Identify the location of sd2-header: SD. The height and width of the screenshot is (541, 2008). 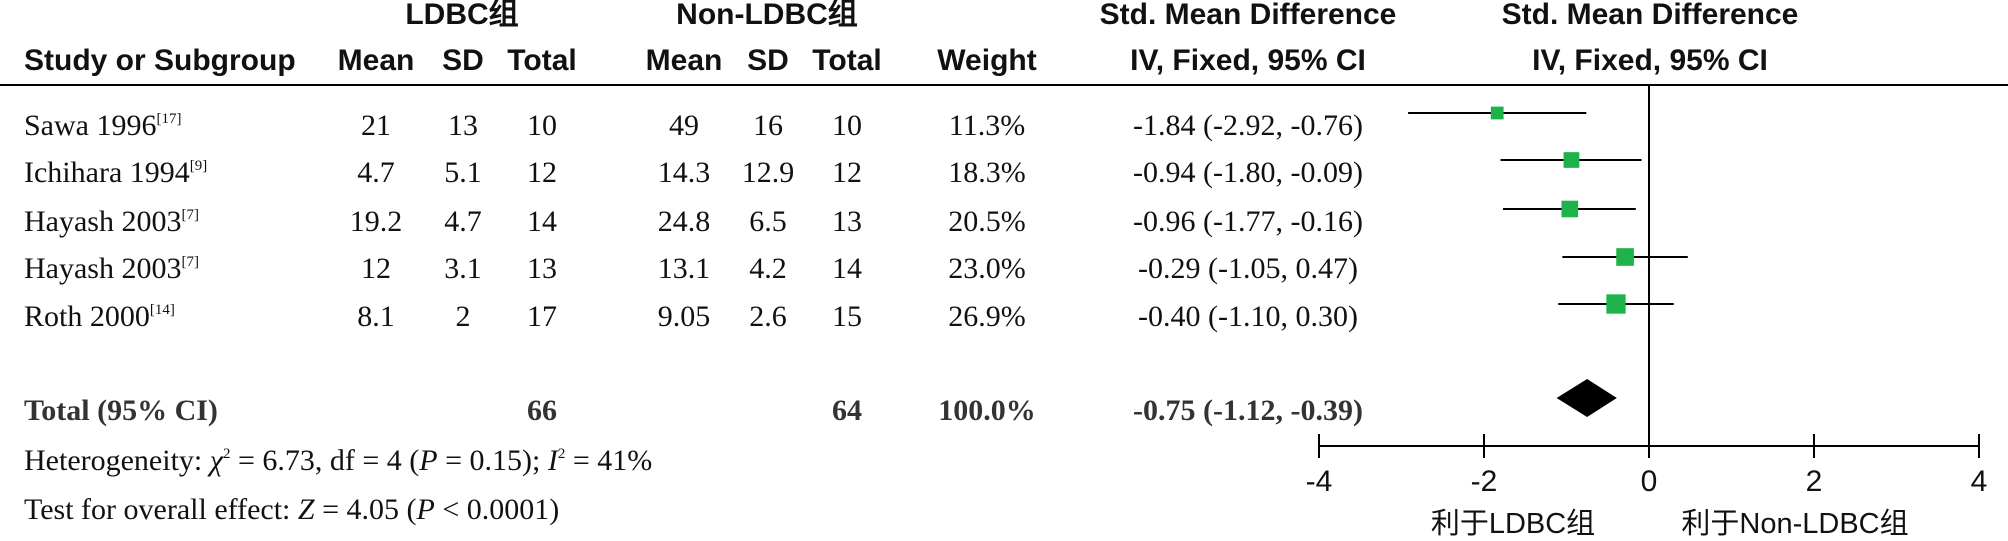
(768, 60).